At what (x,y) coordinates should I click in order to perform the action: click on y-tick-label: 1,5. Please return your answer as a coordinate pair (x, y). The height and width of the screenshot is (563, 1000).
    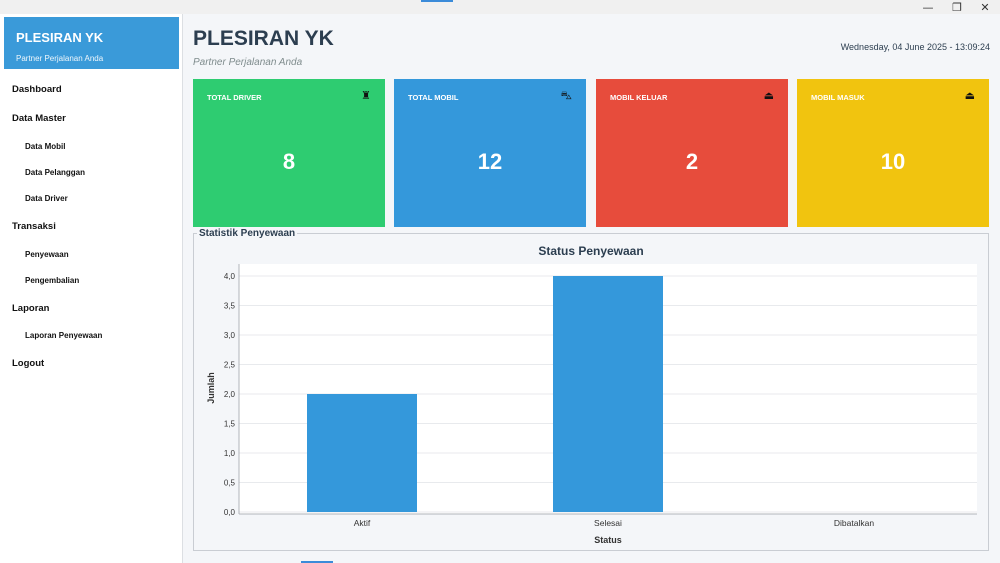
    Looking at the image, I should click on (230, 424).